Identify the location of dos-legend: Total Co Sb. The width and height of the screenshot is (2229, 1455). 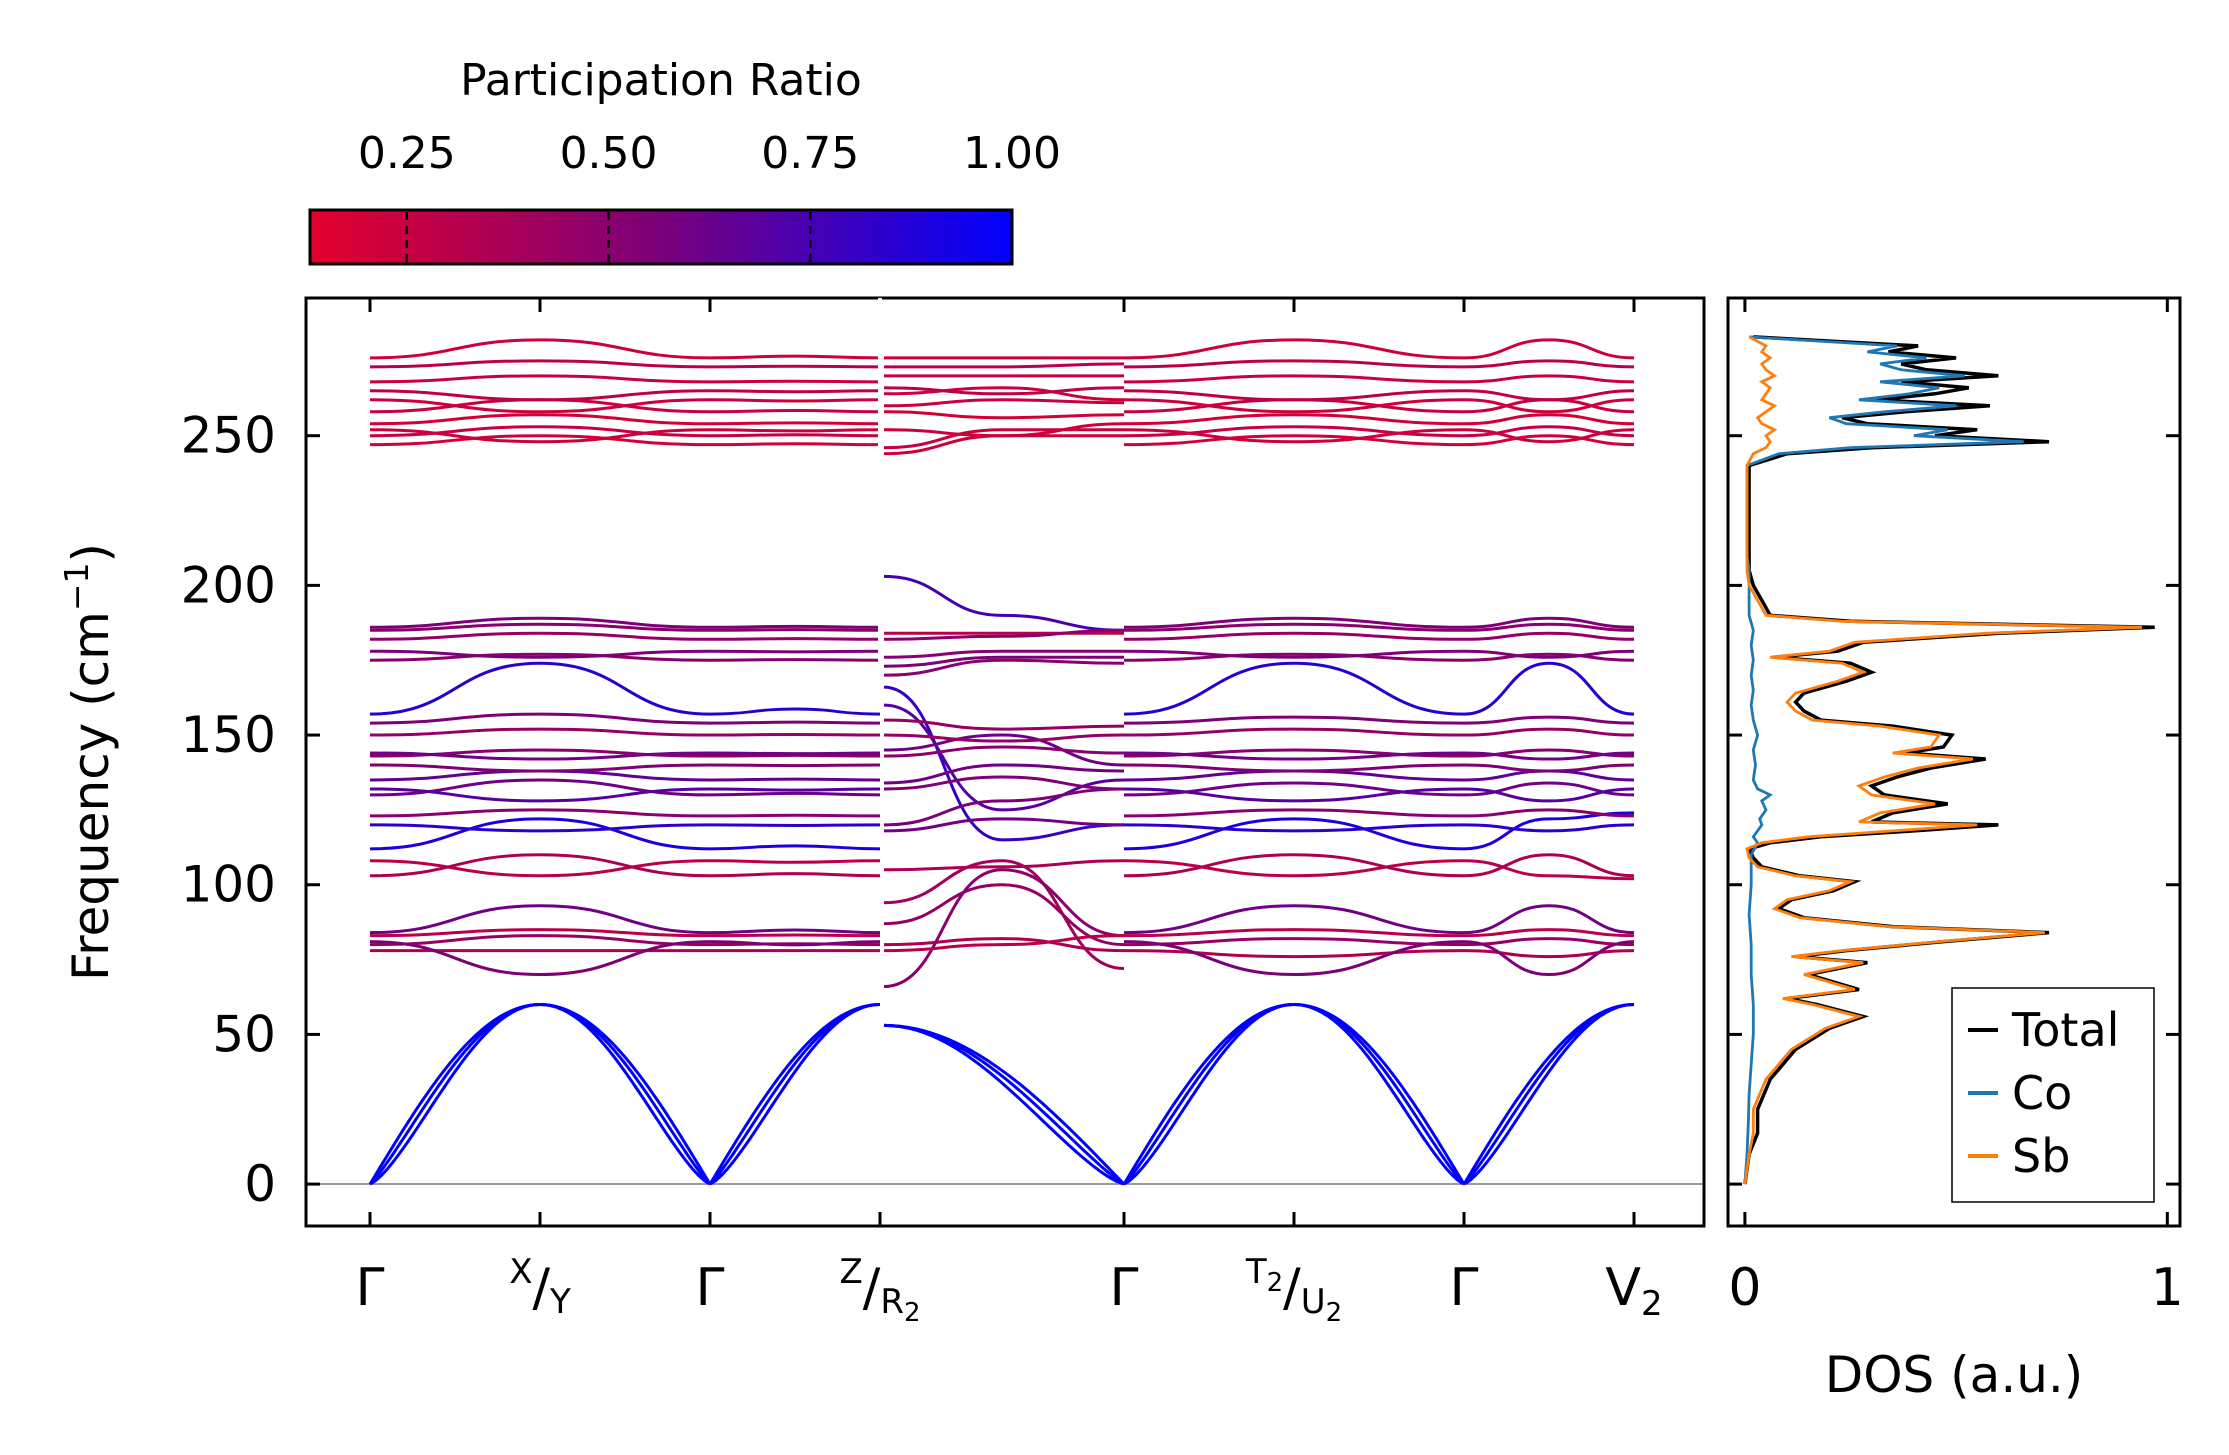
(2053, 1095).